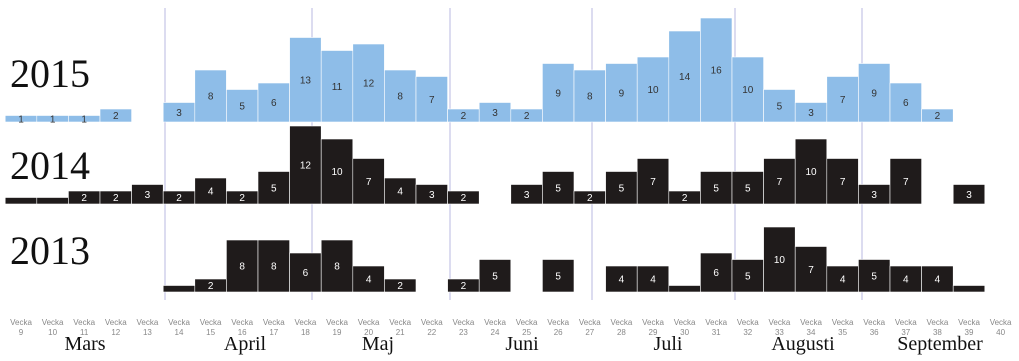  I want to click on month-label: Juni, so click(522, 344).